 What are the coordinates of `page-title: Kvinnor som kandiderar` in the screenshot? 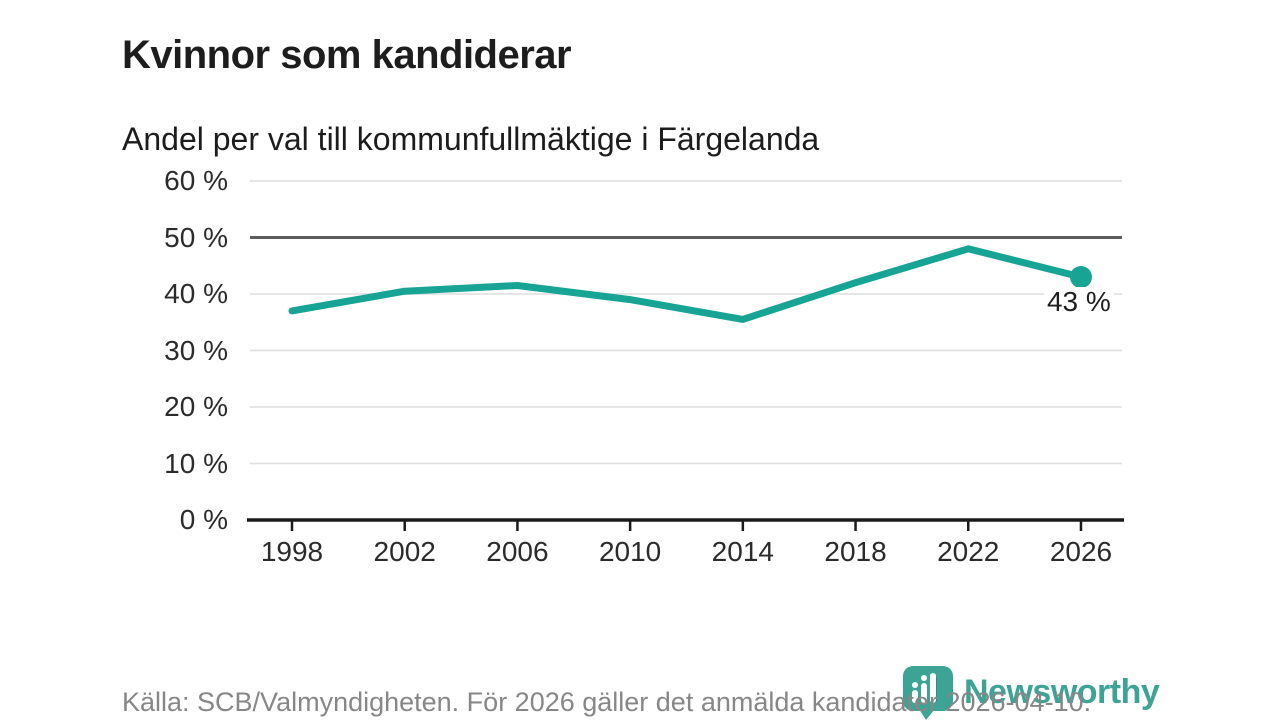 It's located at (347, 54).